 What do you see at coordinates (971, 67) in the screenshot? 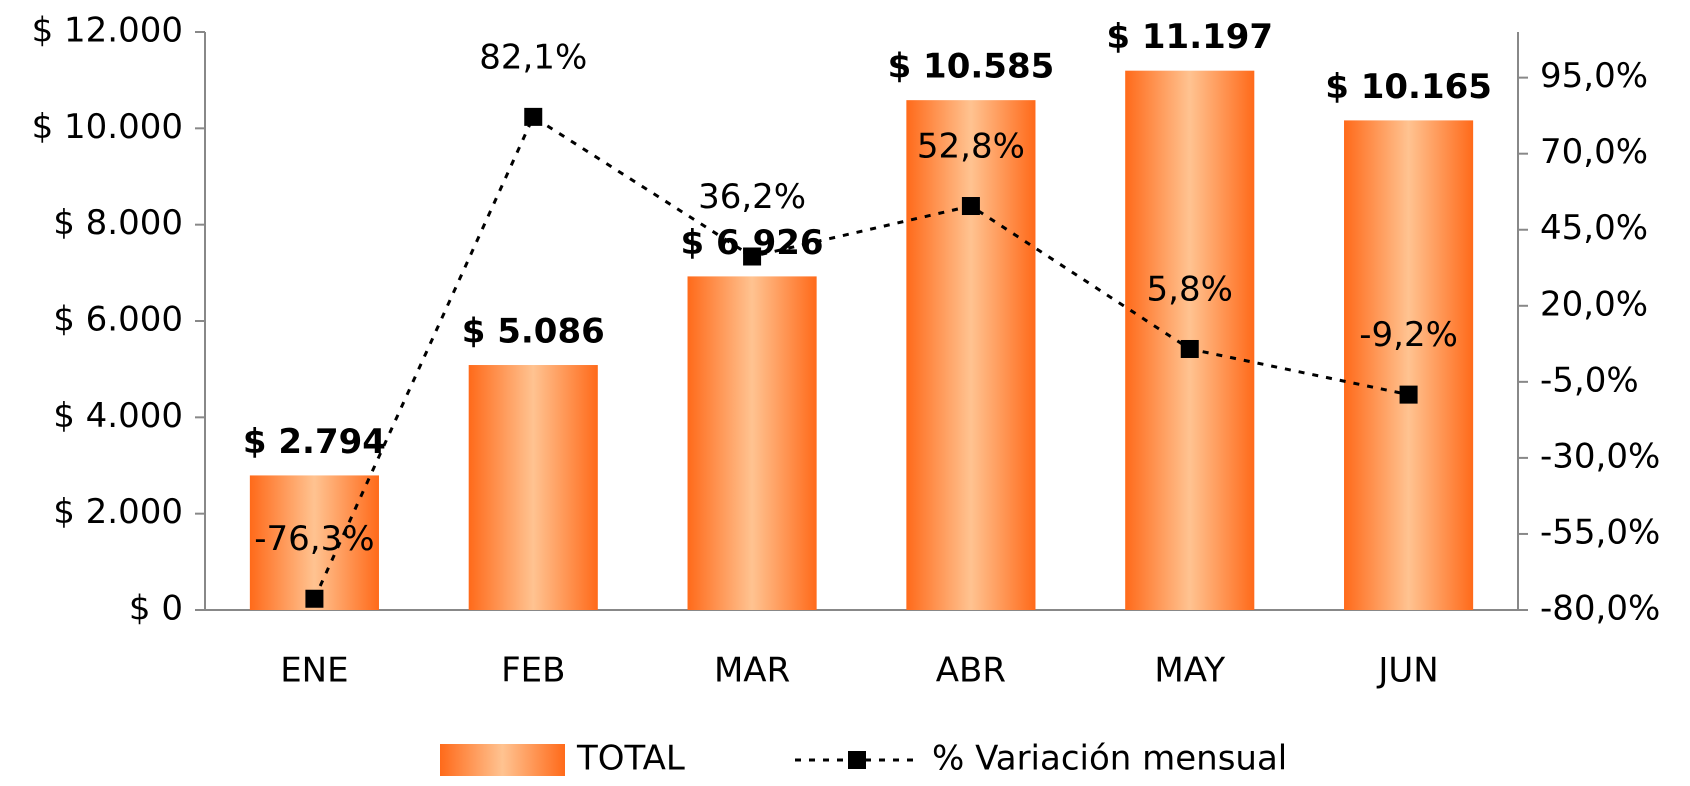
I see `bar-value-label: $ 10.585` at bounding box center [971, 67].